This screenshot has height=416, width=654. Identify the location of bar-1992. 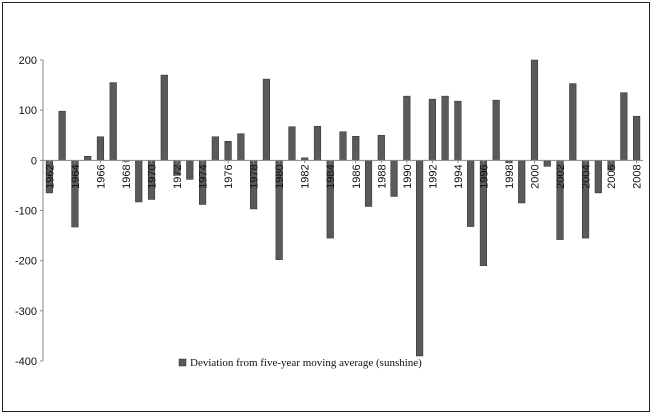
(432, 129).